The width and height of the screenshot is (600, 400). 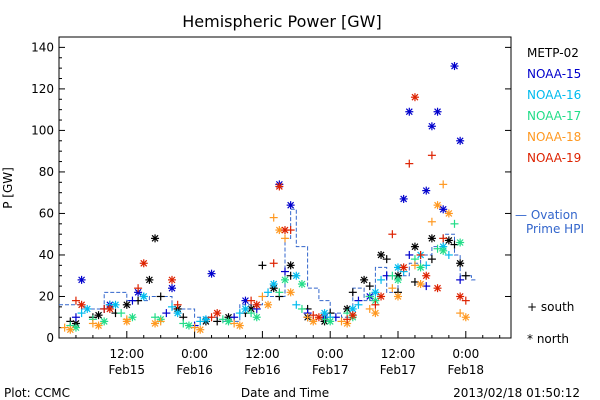 I want to click on chart-title: Hemispheric Power [GW], so click(x=281, y=21).